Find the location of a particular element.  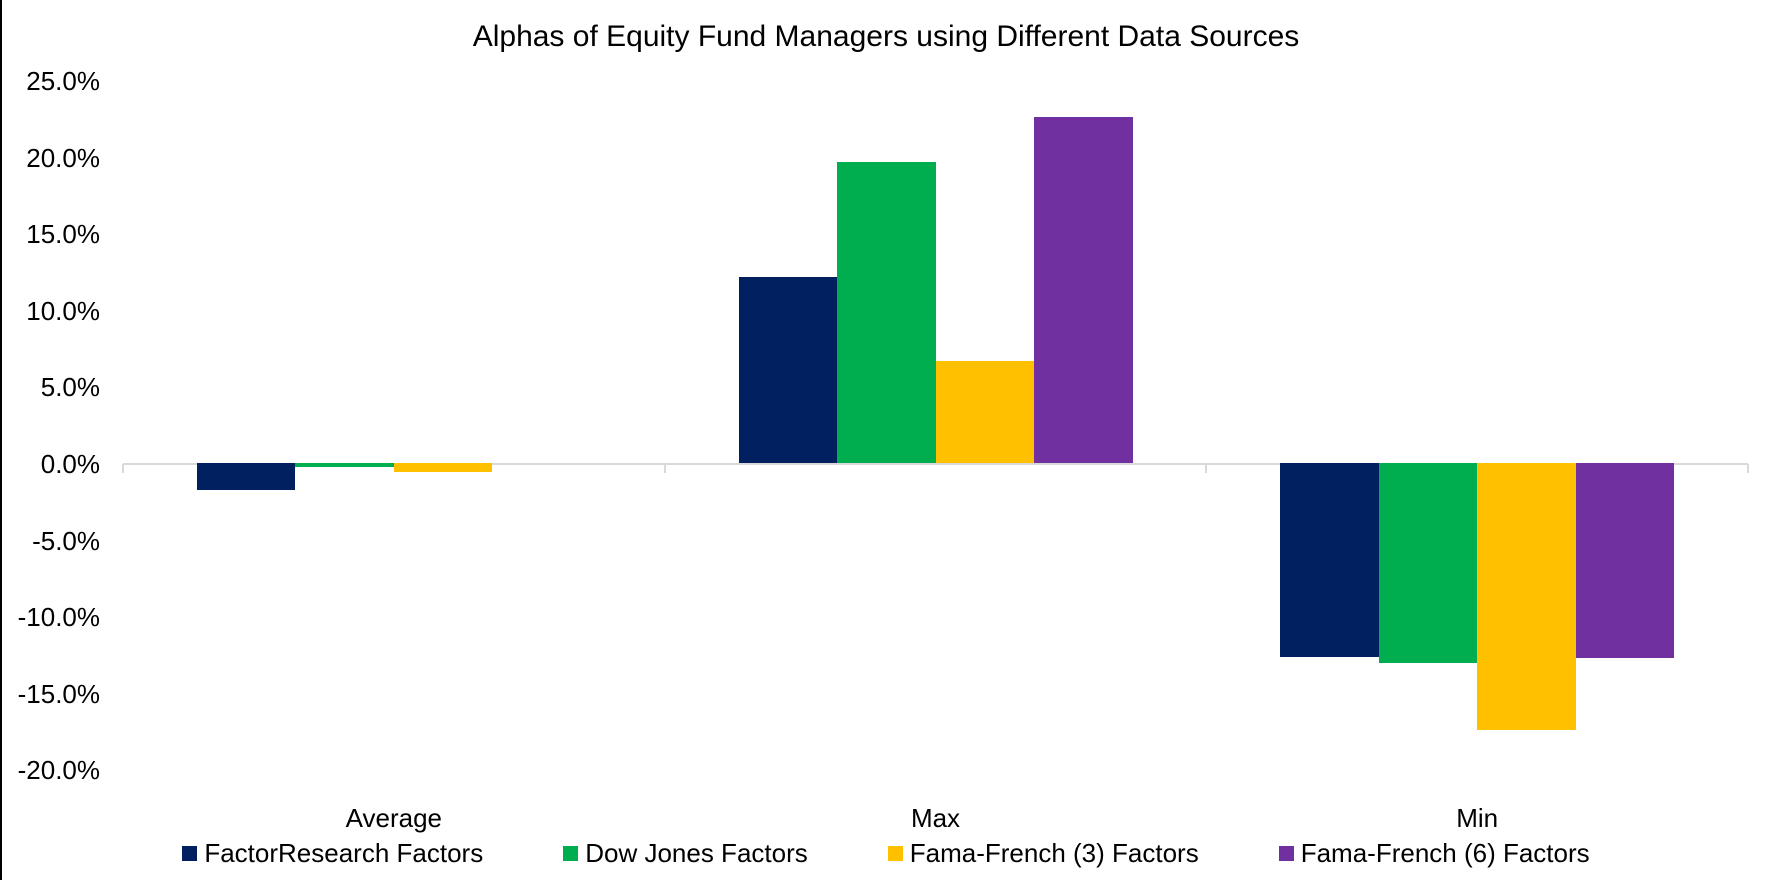

legend-label: FactorResearch Factors is located at coordinates (344, 853).